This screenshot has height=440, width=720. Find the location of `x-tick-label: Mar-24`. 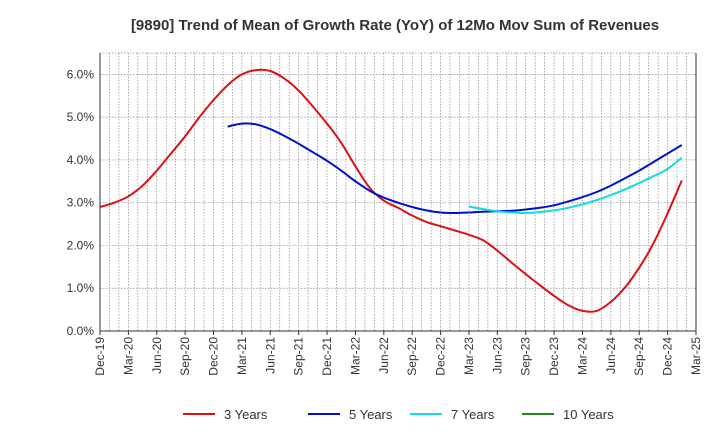

x-tick-label: Mar-24 is located at coordinates (582, 356).